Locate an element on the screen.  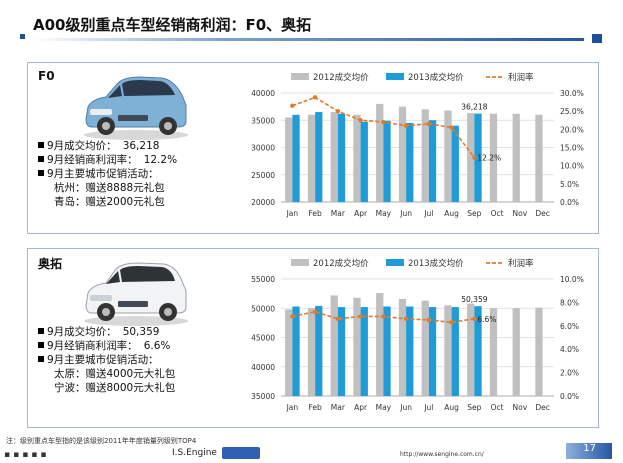
legend-label: 2012成交均价 is located at coordinates (341, 263).